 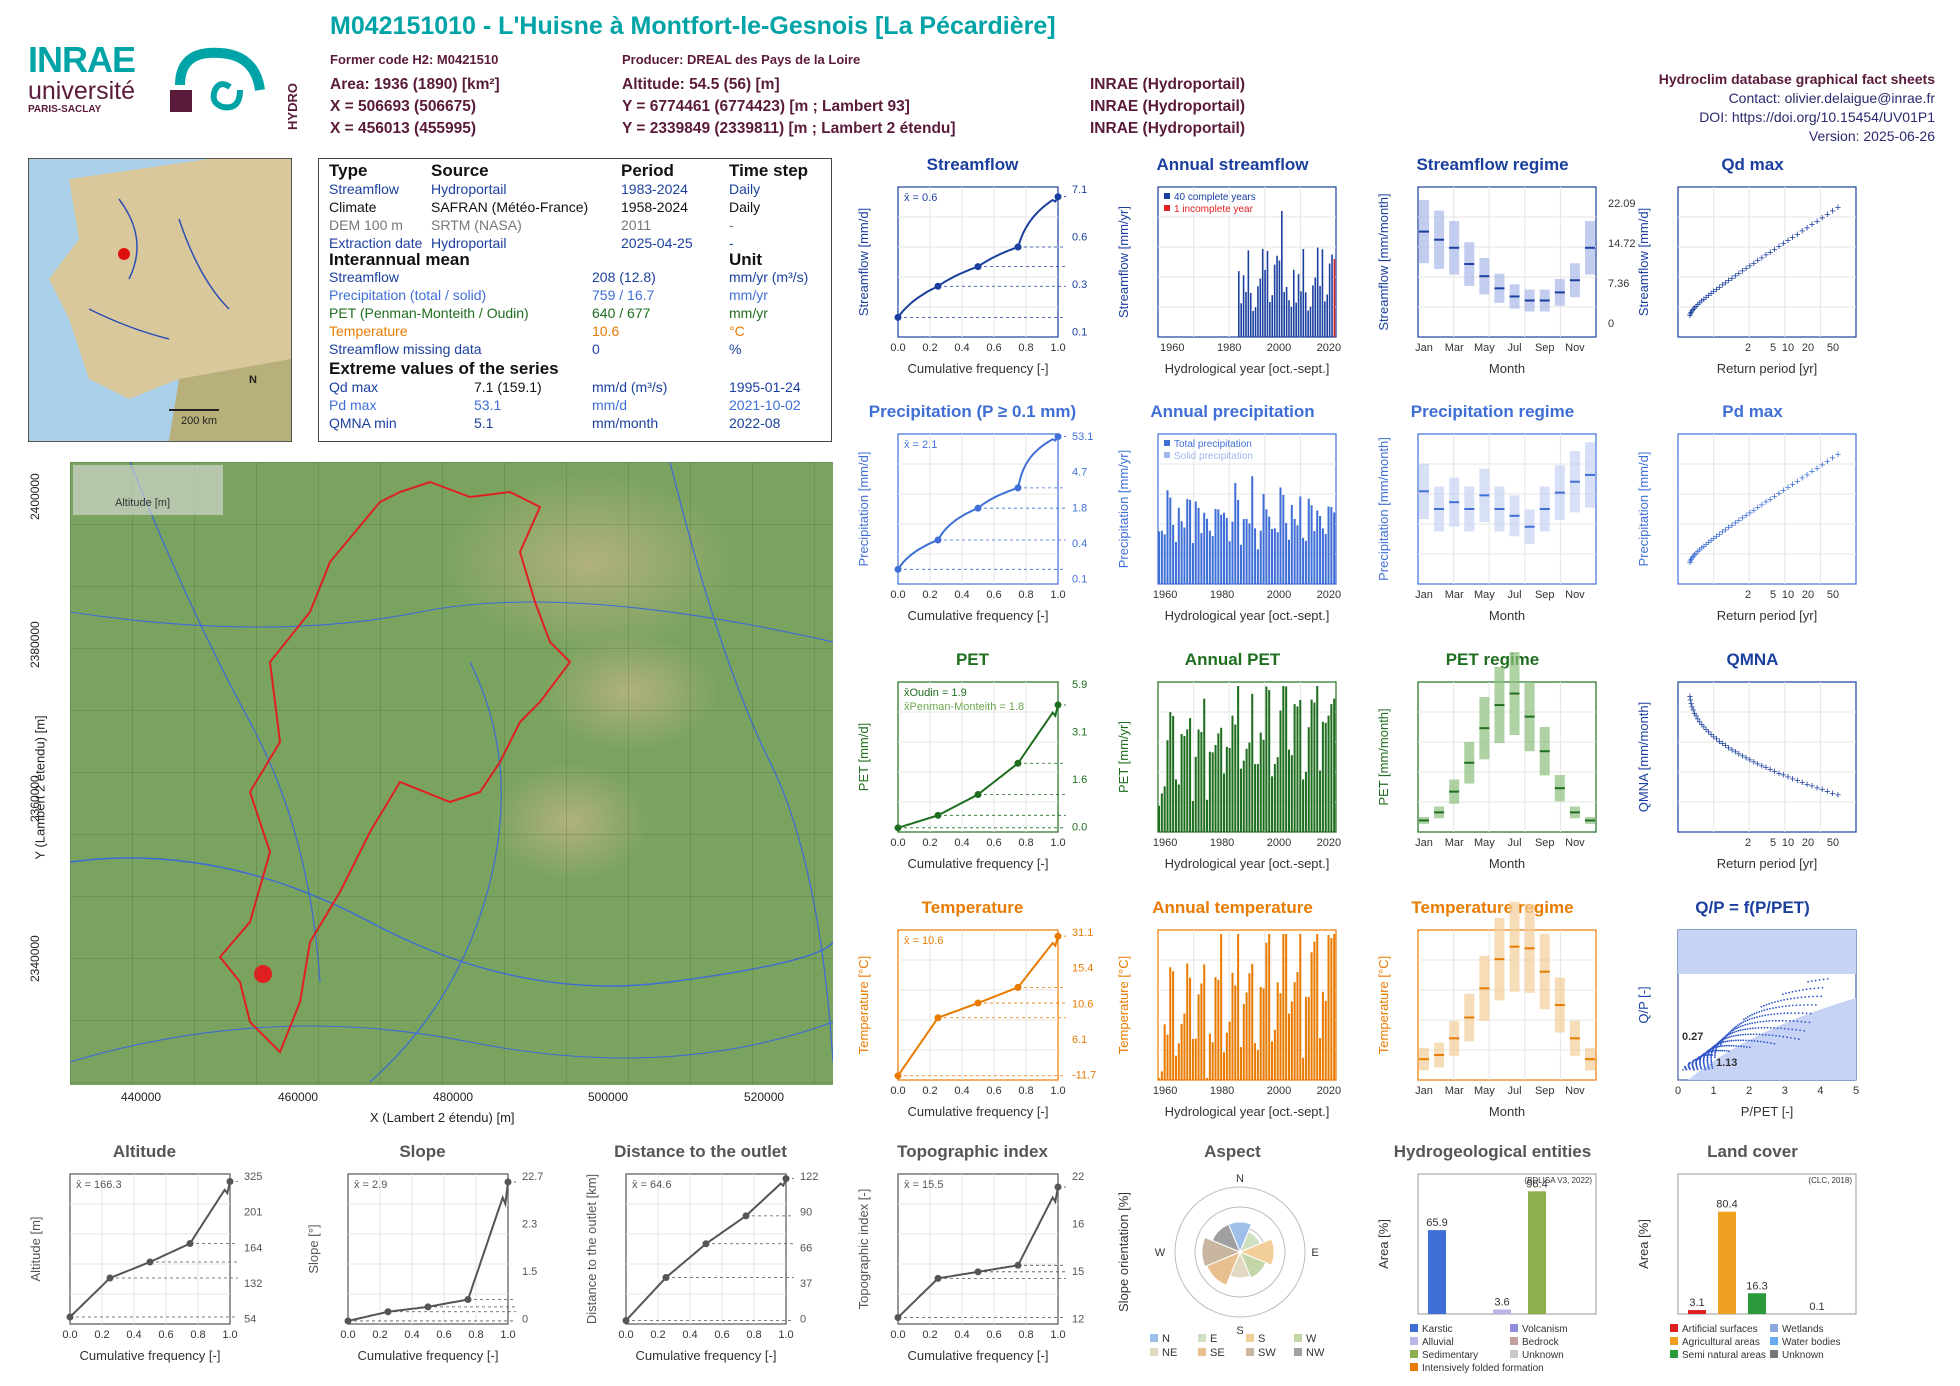 What do you see at coordinates (1383, 756) in the screenshot?
I see `y-axis-label: PET [mm/month]` at bounding box center [1383, 756].